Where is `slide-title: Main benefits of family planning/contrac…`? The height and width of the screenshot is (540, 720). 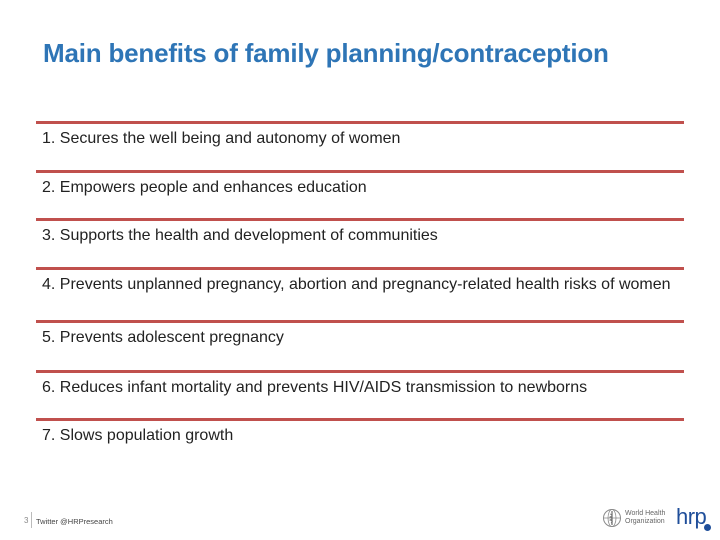
slide-title: Main benefits of family planning/contrac… is located at coordinates (326, 53).